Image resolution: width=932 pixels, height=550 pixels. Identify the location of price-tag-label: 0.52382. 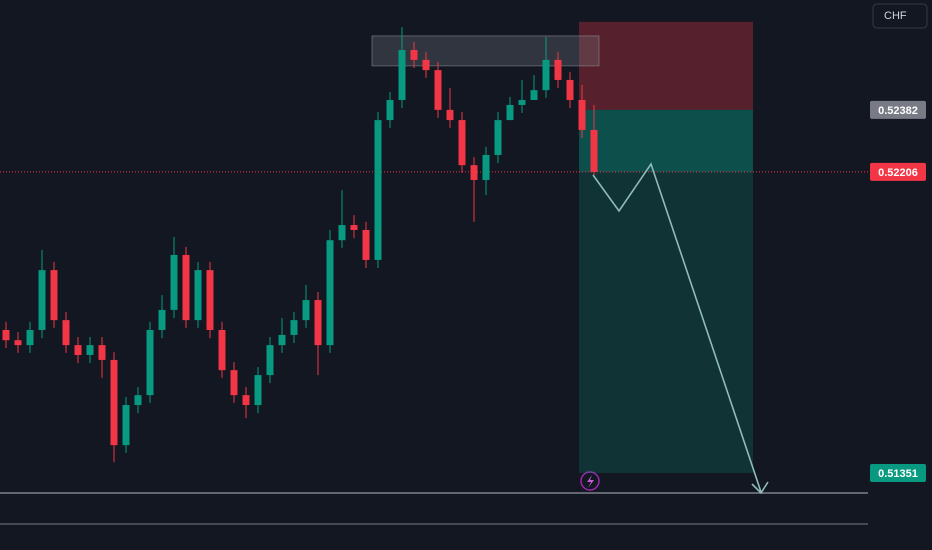
(898, 111).